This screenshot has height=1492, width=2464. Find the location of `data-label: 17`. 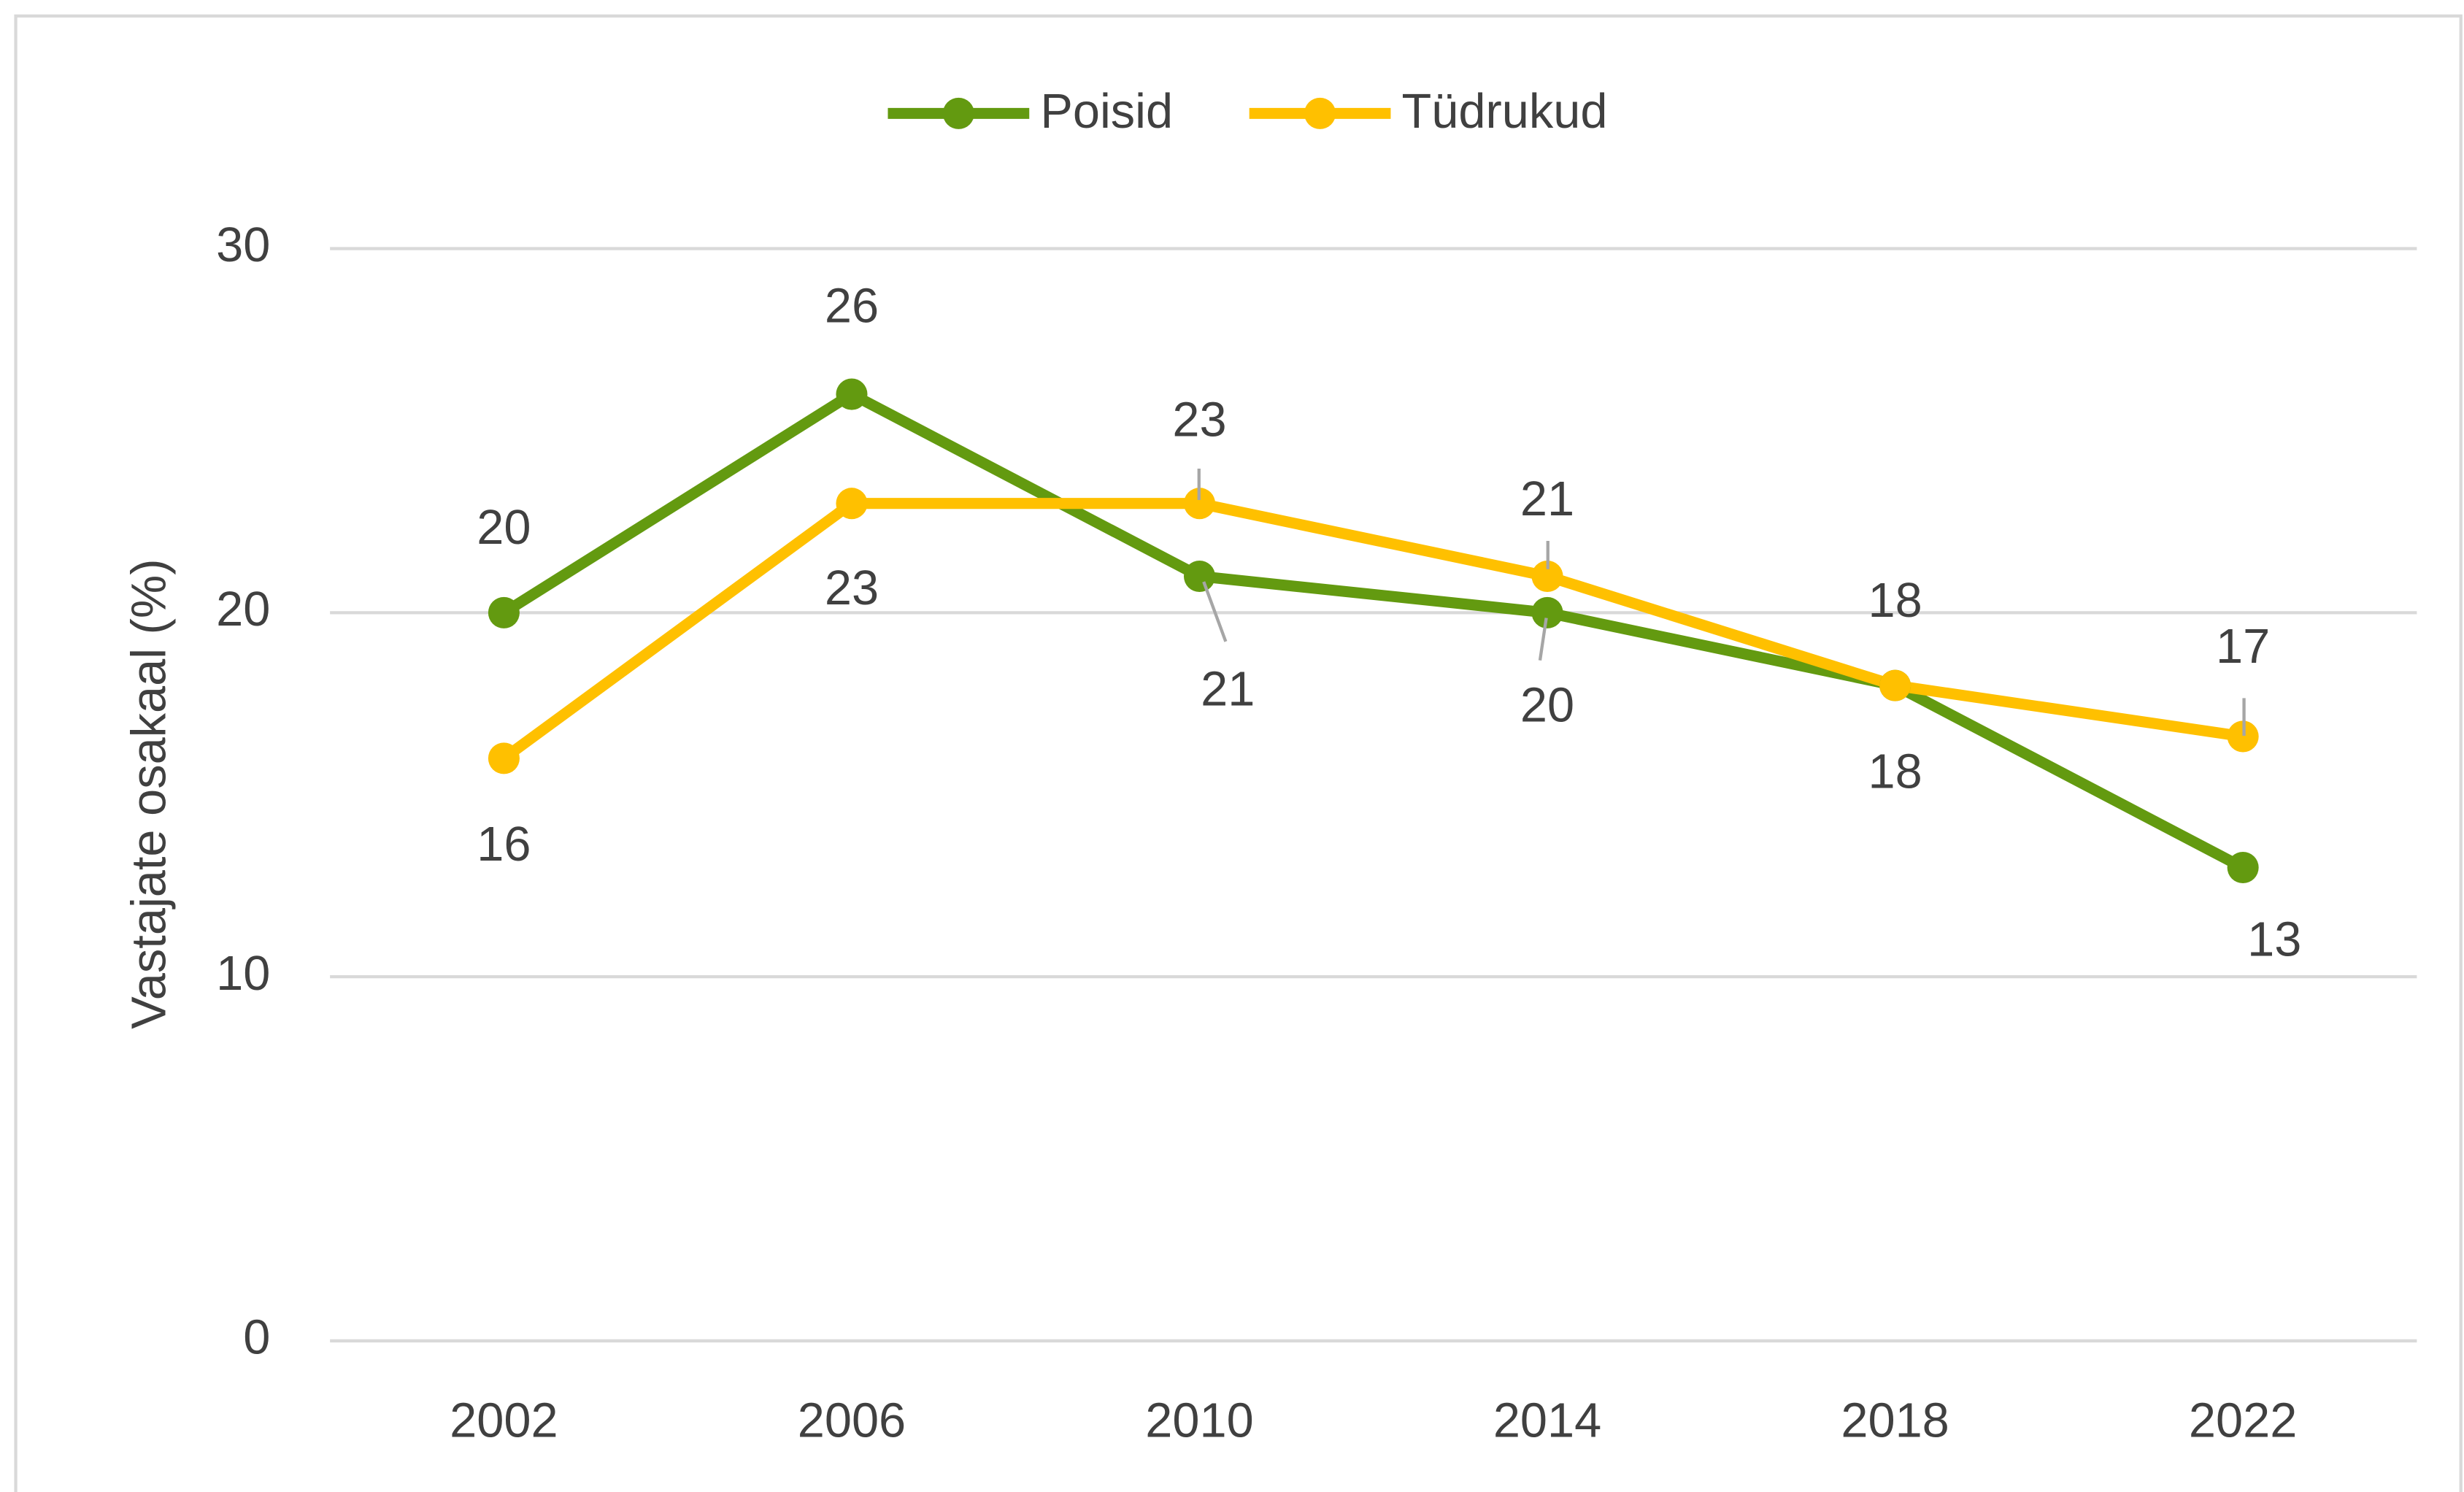

data-label: 17 is located at coordinates (2243, 647).